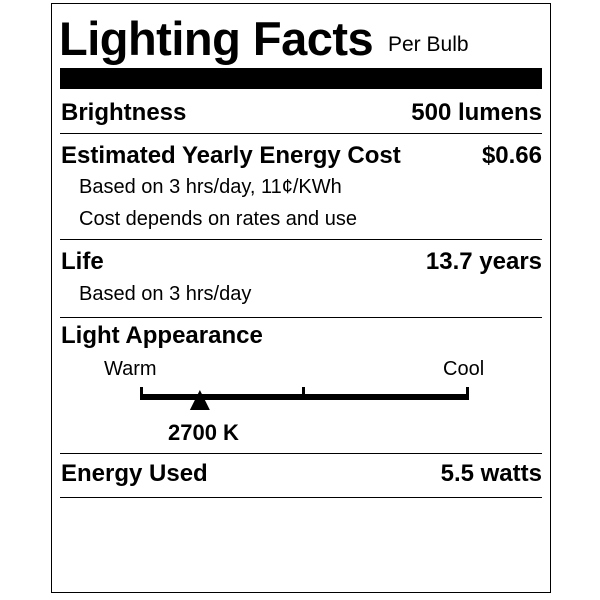  Describe the element at coordinates (134, 473) in the screenshot. I see `energy-used-label: Energy Used` at that location.